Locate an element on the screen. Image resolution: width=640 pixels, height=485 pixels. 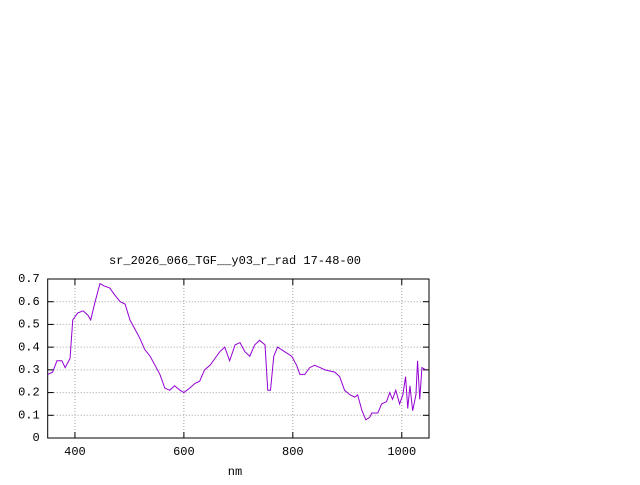
y-tick-label: 0.7 is located at coordinates (29, 279).